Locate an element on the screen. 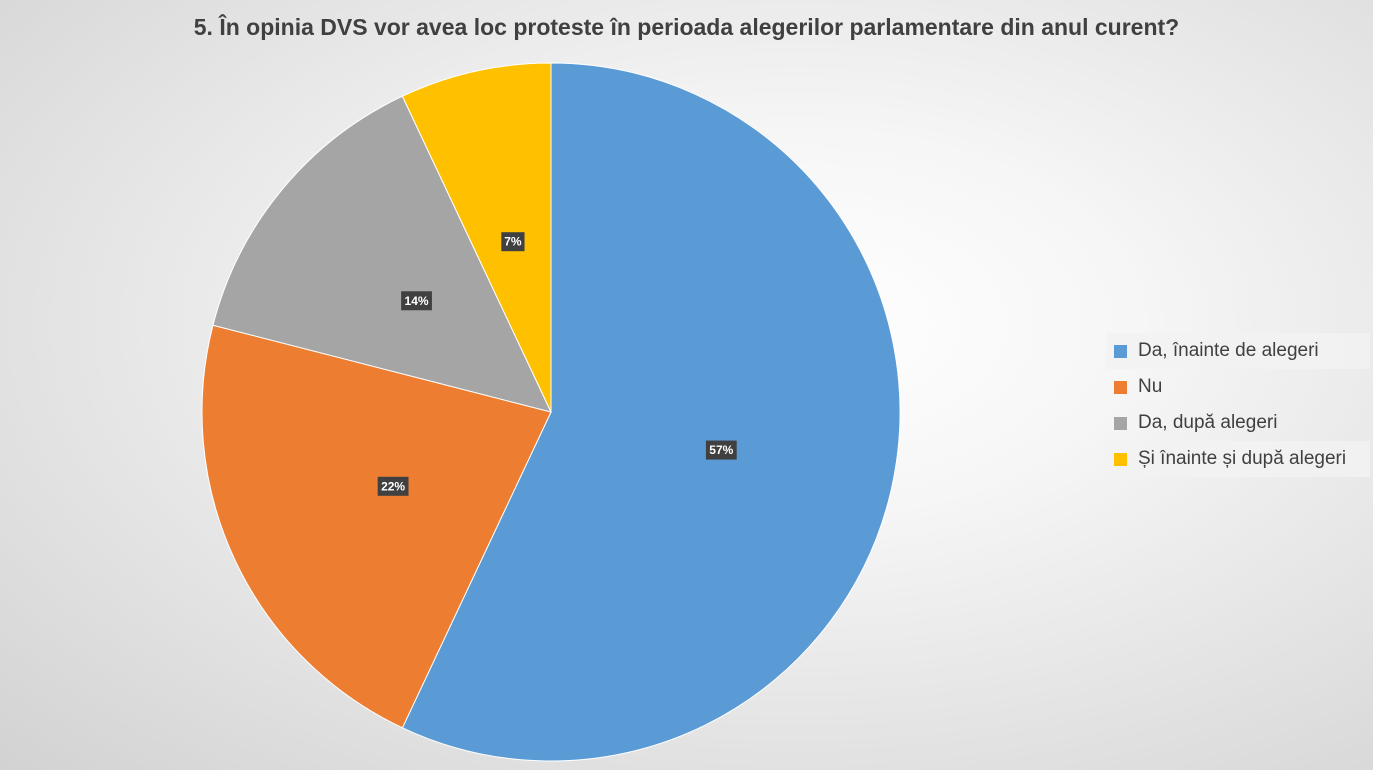  data-label-1: 57% is located at coordinates (721, 450).